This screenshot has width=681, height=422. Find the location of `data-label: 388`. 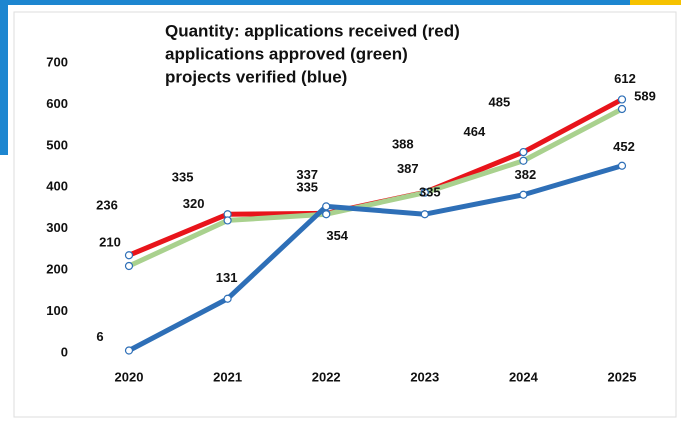

data-label: 388 is located at coordinates (403, 144).